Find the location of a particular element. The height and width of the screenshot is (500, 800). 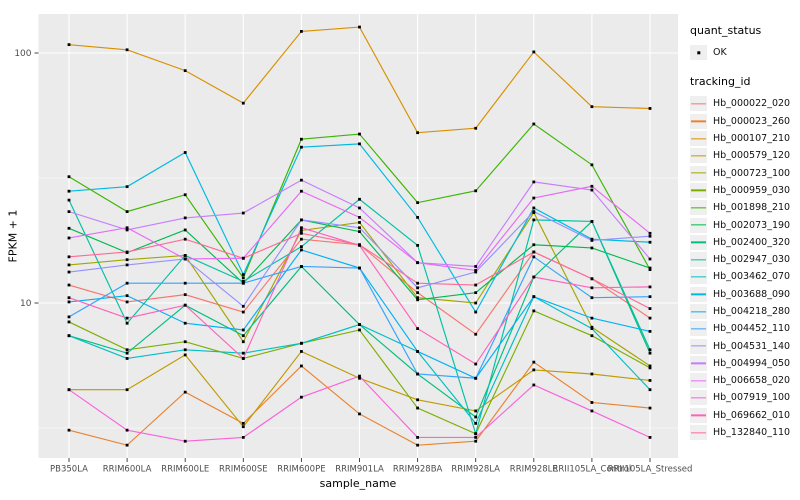

y-axis-title: FPKM + 1 is located at coordinates (13, 236).